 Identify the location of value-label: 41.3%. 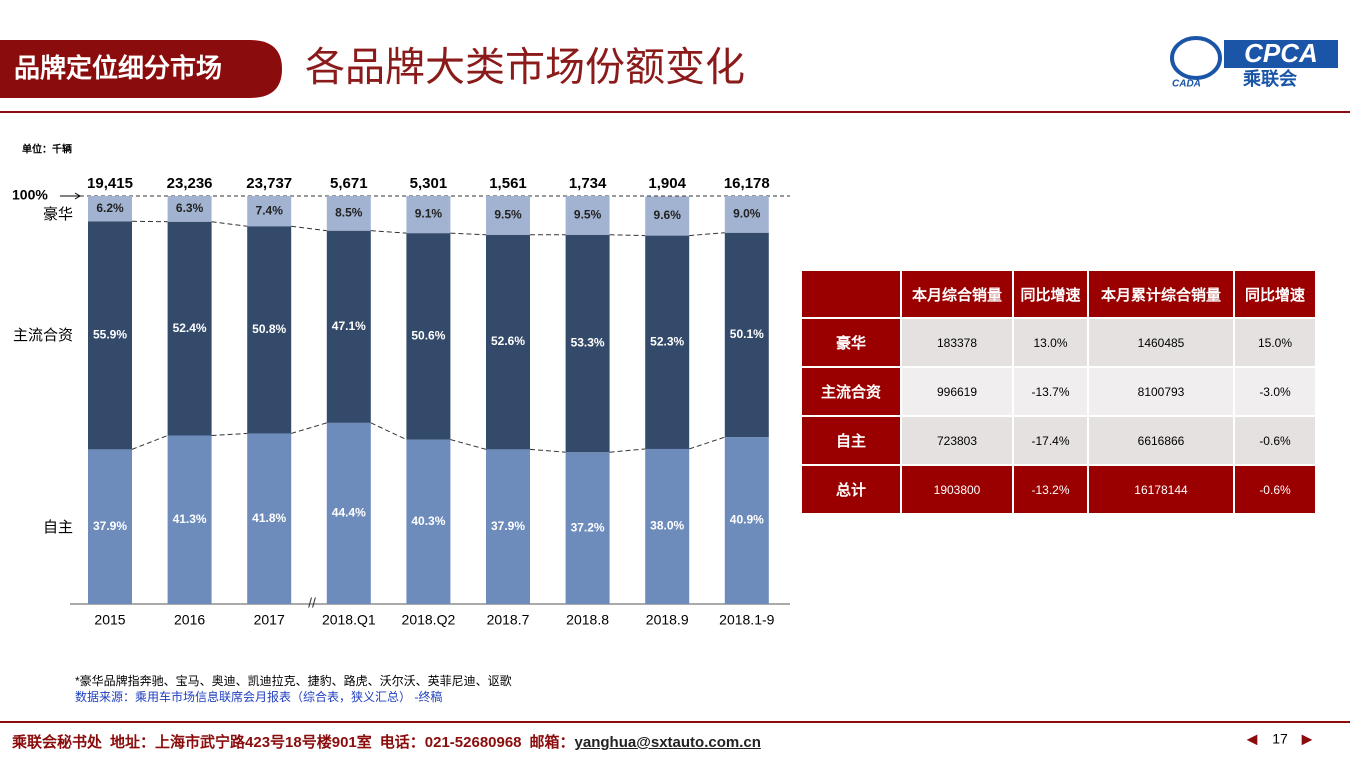
(190, 519).